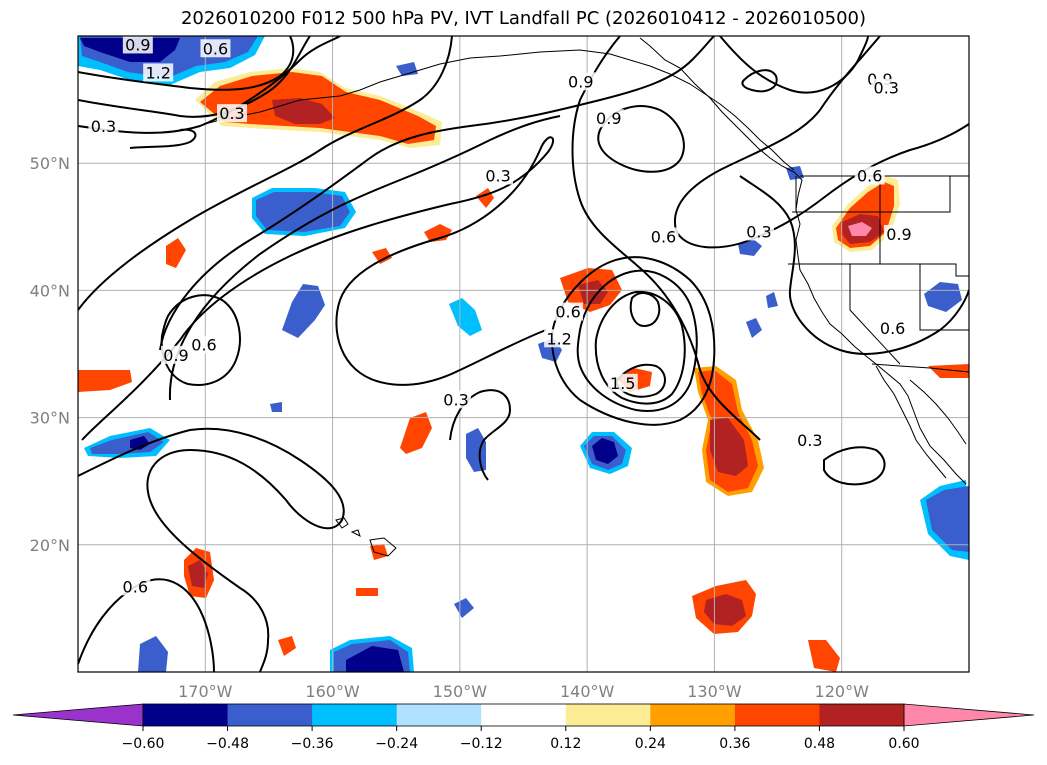  Describe the element at coordinates (416, 433) in the screenshot. I see `fill-positive-30n` at that location.